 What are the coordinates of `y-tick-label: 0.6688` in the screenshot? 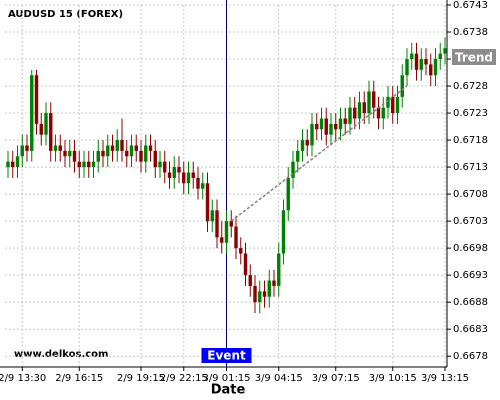 It's located at (470, 302).